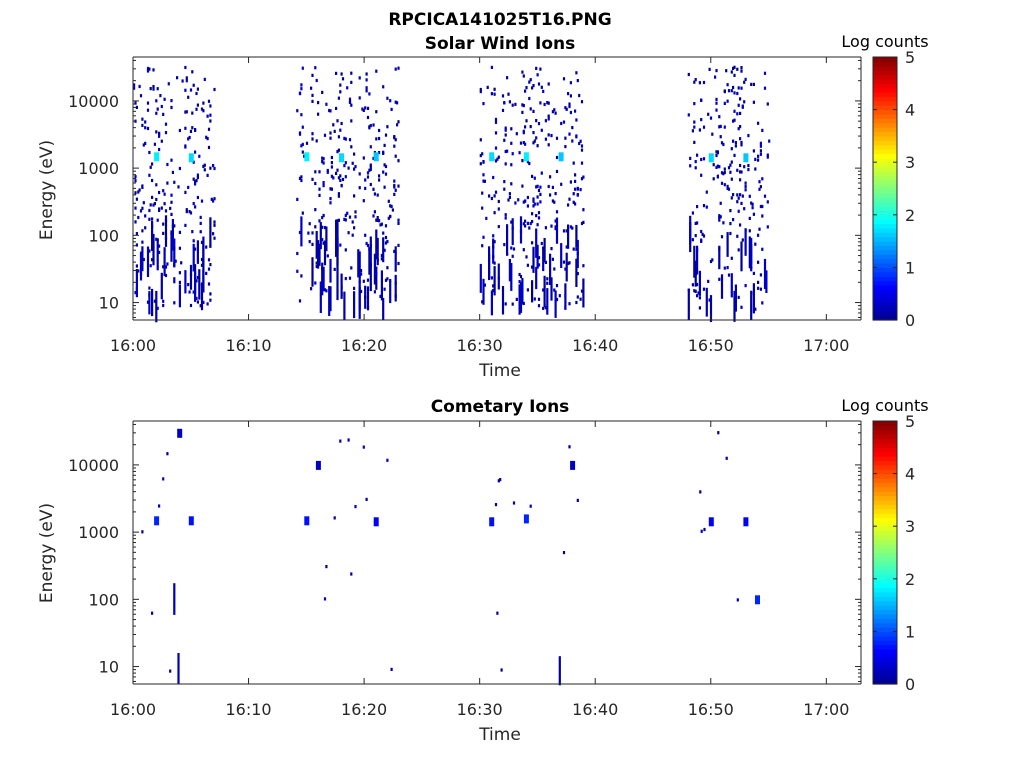 Image resolution: width=1024 pixels, height=768 pixels. I want to click on x-tick-label: 16:50, so click(711, 709).